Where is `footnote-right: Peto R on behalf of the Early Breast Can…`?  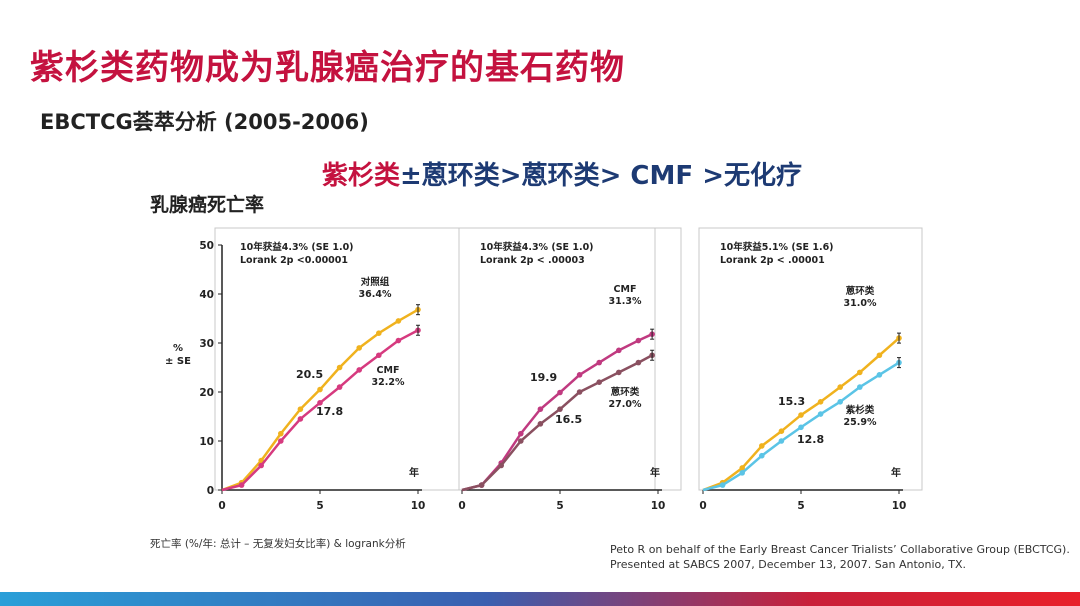
footnote-right: Peto R on behalf of the Early Breast Can… is located at coordinates (840, 557).